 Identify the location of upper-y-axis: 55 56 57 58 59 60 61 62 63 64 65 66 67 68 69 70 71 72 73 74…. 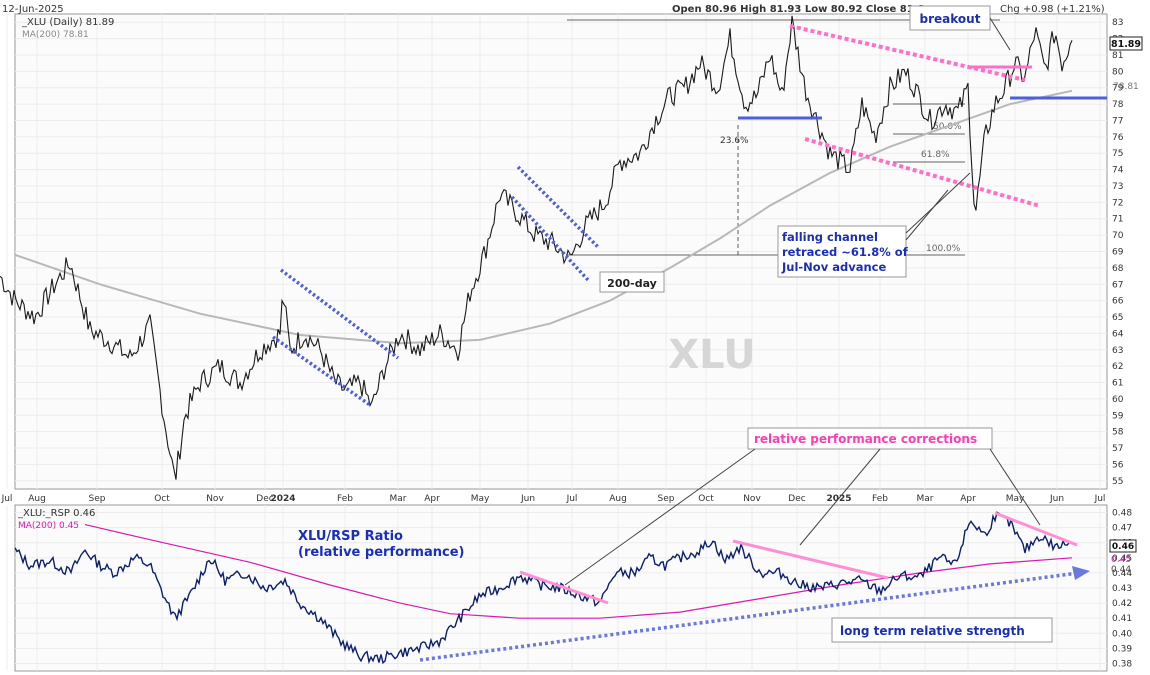
(1118, 252).